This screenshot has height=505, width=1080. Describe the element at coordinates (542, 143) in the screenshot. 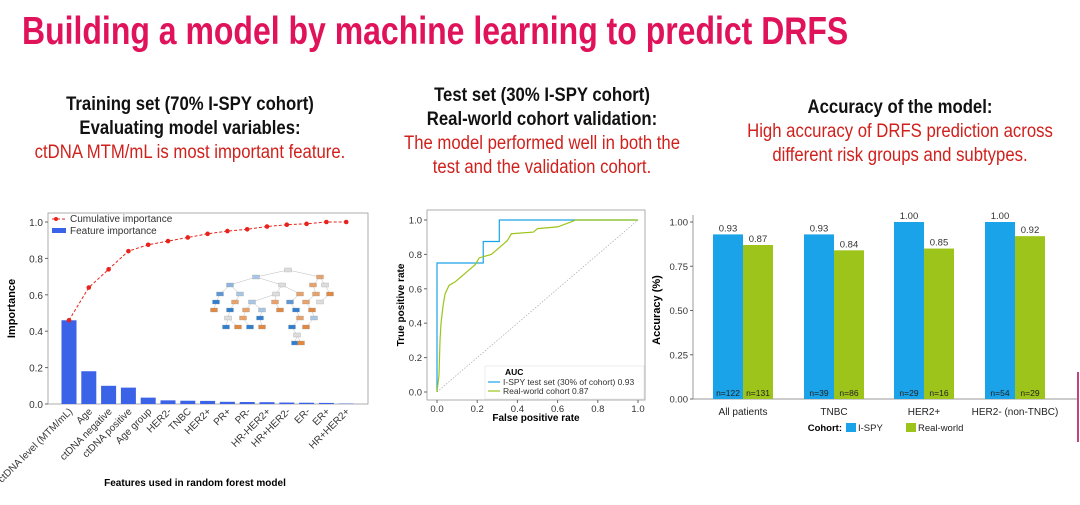

I see `caption-highlight: The model performed well in both the` at that location.